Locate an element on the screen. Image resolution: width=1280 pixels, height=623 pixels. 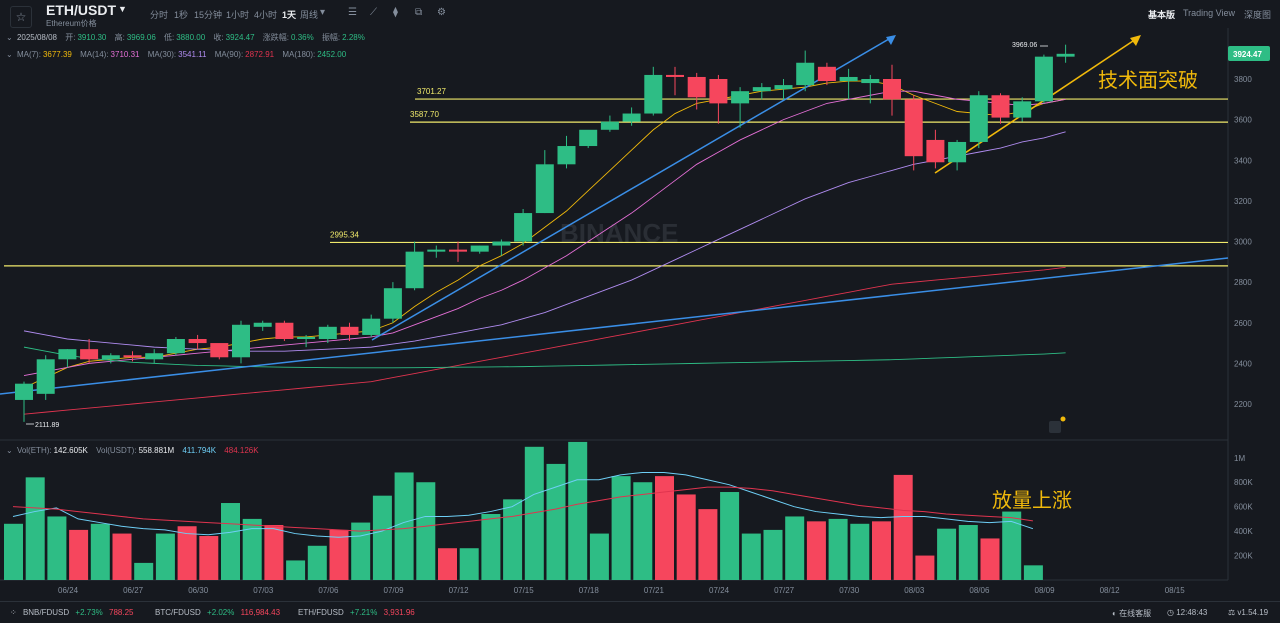
ma7-value: 3677.39 is located at coordinates (57, 54).